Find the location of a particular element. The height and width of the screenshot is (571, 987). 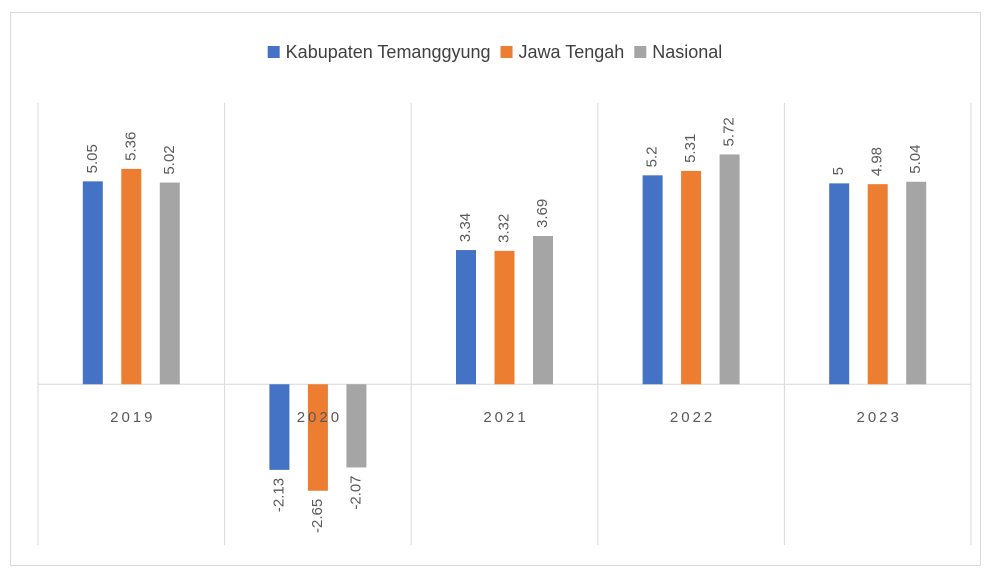

x-tick-label: 2020 is located at coordinates (319, 417).